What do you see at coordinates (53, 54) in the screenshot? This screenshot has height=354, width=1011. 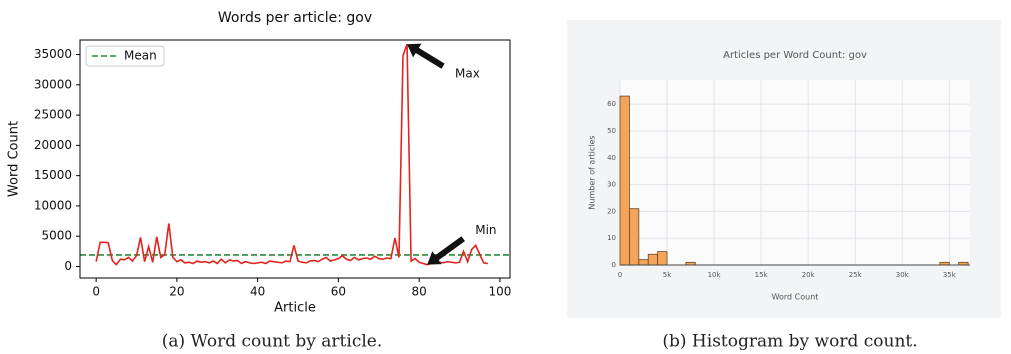 I see `y-tick-label: 35000` at bounding box center [53, 54].